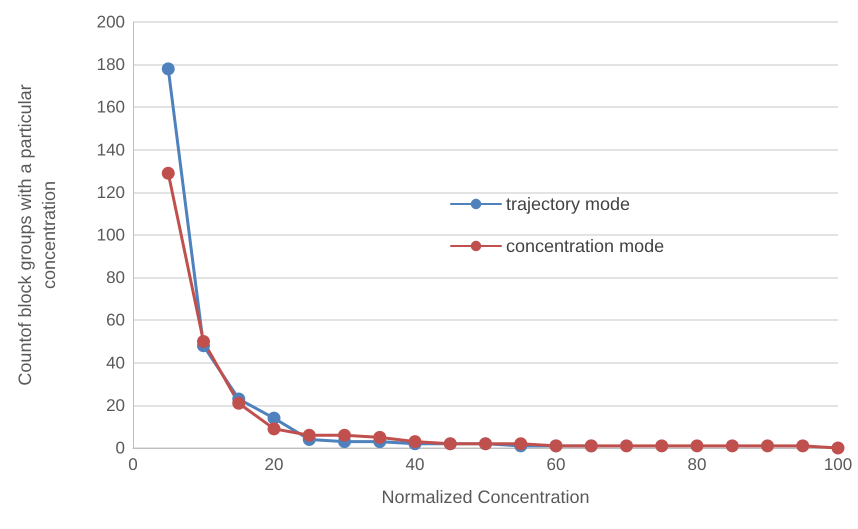 The width and height of the screenshot is (858, 529). I want to click on y-tick-label: 0, so click(120, 448).